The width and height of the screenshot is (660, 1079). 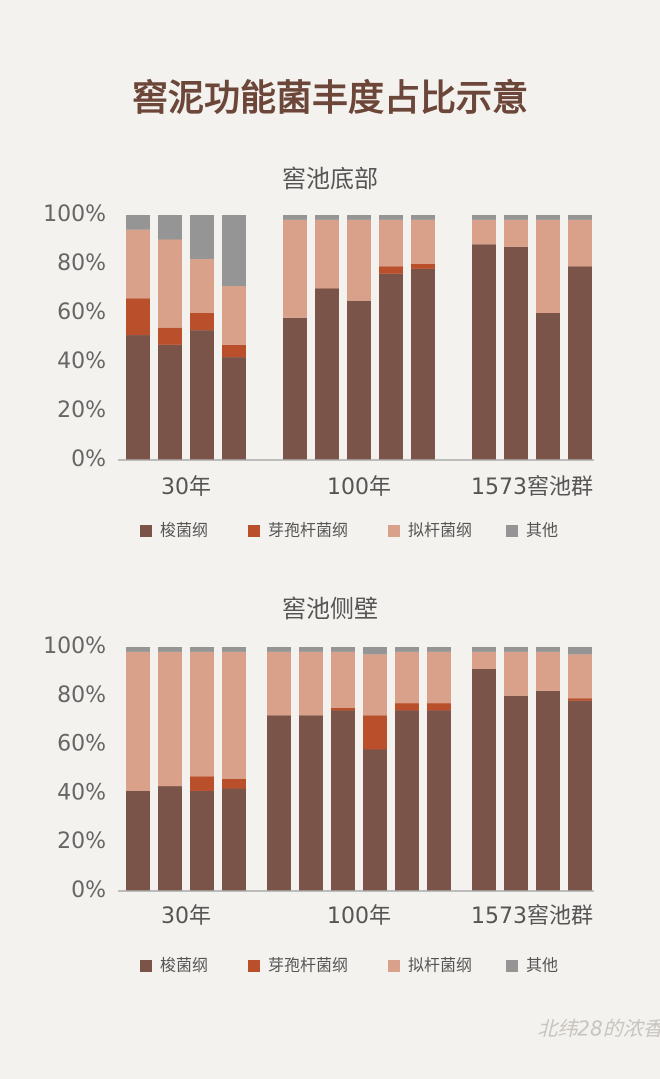 I want to click on watermark: 北纬28的浓香, so click(x=598, y=1029).